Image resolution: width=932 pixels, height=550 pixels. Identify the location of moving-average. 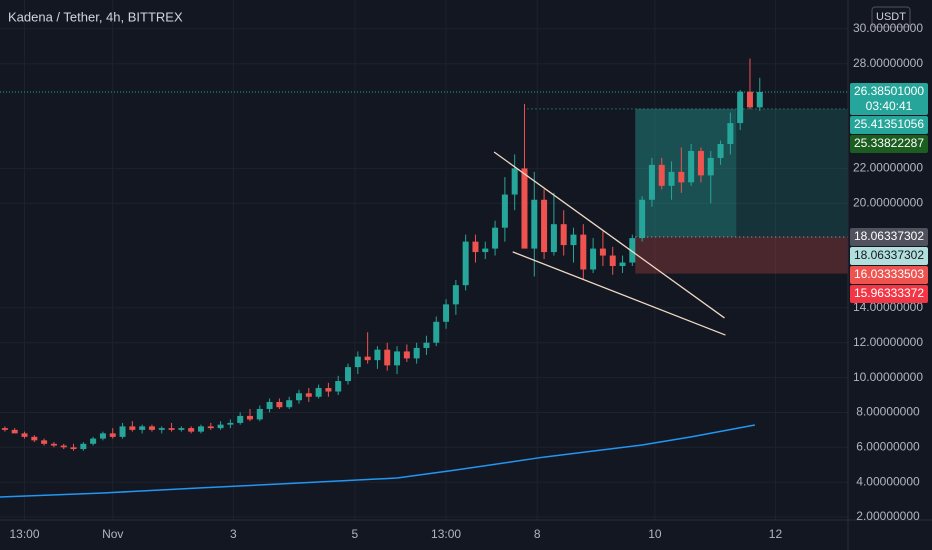
(378, 461).